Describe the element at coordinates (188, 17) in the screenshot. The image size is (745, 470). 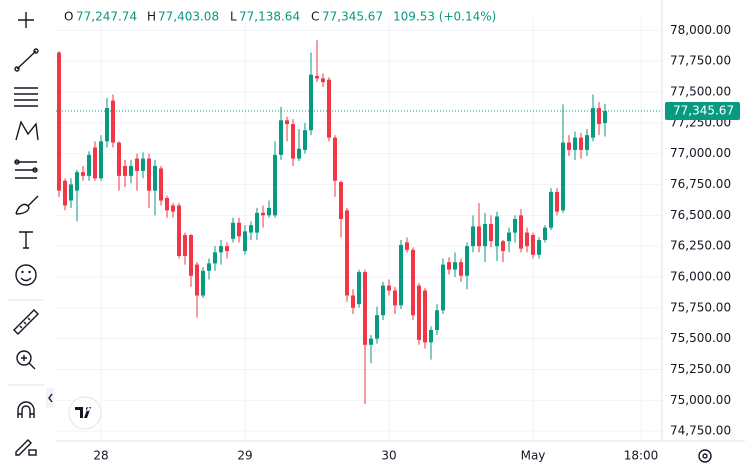
I see `ohlc-high: 77,403.08` at that location.